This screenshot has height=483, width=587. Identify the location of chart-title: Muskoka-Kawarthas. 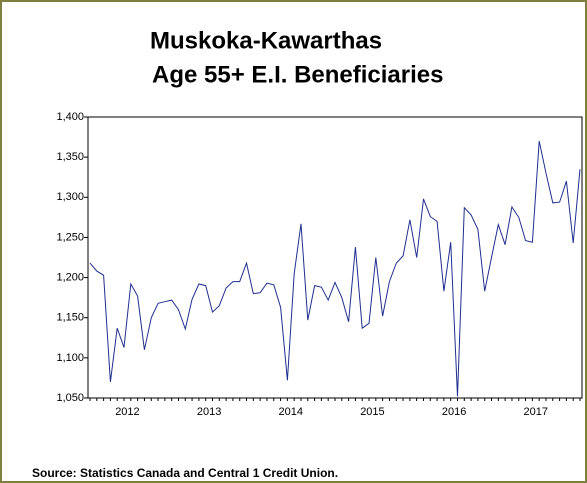
(266, 40).